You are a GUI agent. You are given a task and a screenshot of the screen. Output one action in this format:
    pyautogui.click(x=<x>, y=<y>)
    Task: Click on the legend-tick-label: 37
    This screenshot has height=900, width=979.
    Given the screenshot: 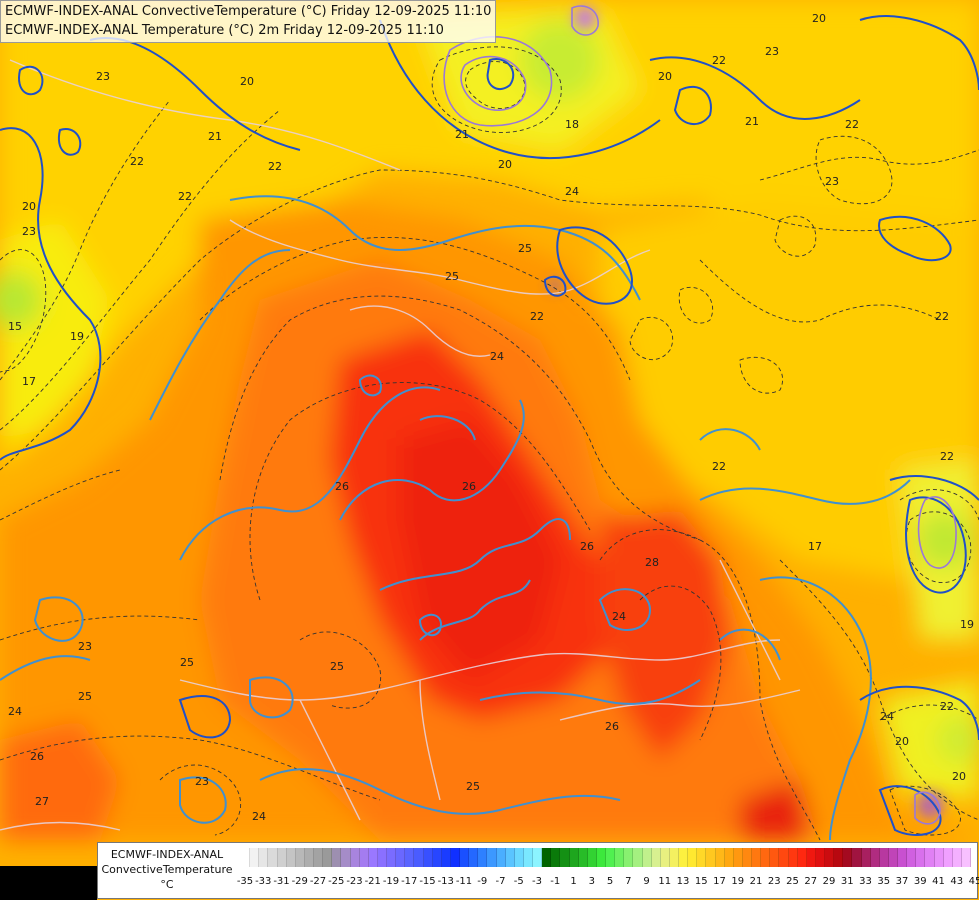 What is the action you would take?
    pyautogui.click(x=902, y=881)
    